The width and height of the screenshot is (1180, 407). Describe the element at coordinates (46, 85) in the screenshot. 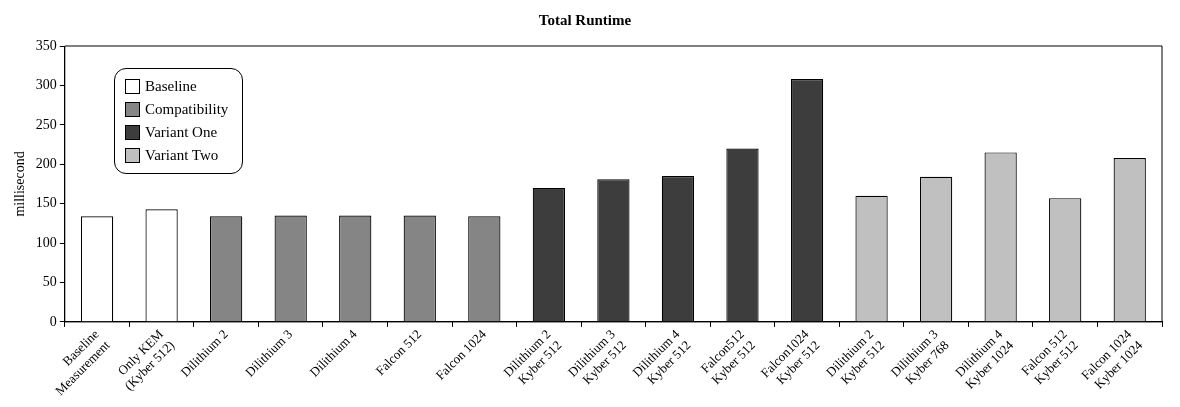

I see `y-tick-label: 300` at that location.